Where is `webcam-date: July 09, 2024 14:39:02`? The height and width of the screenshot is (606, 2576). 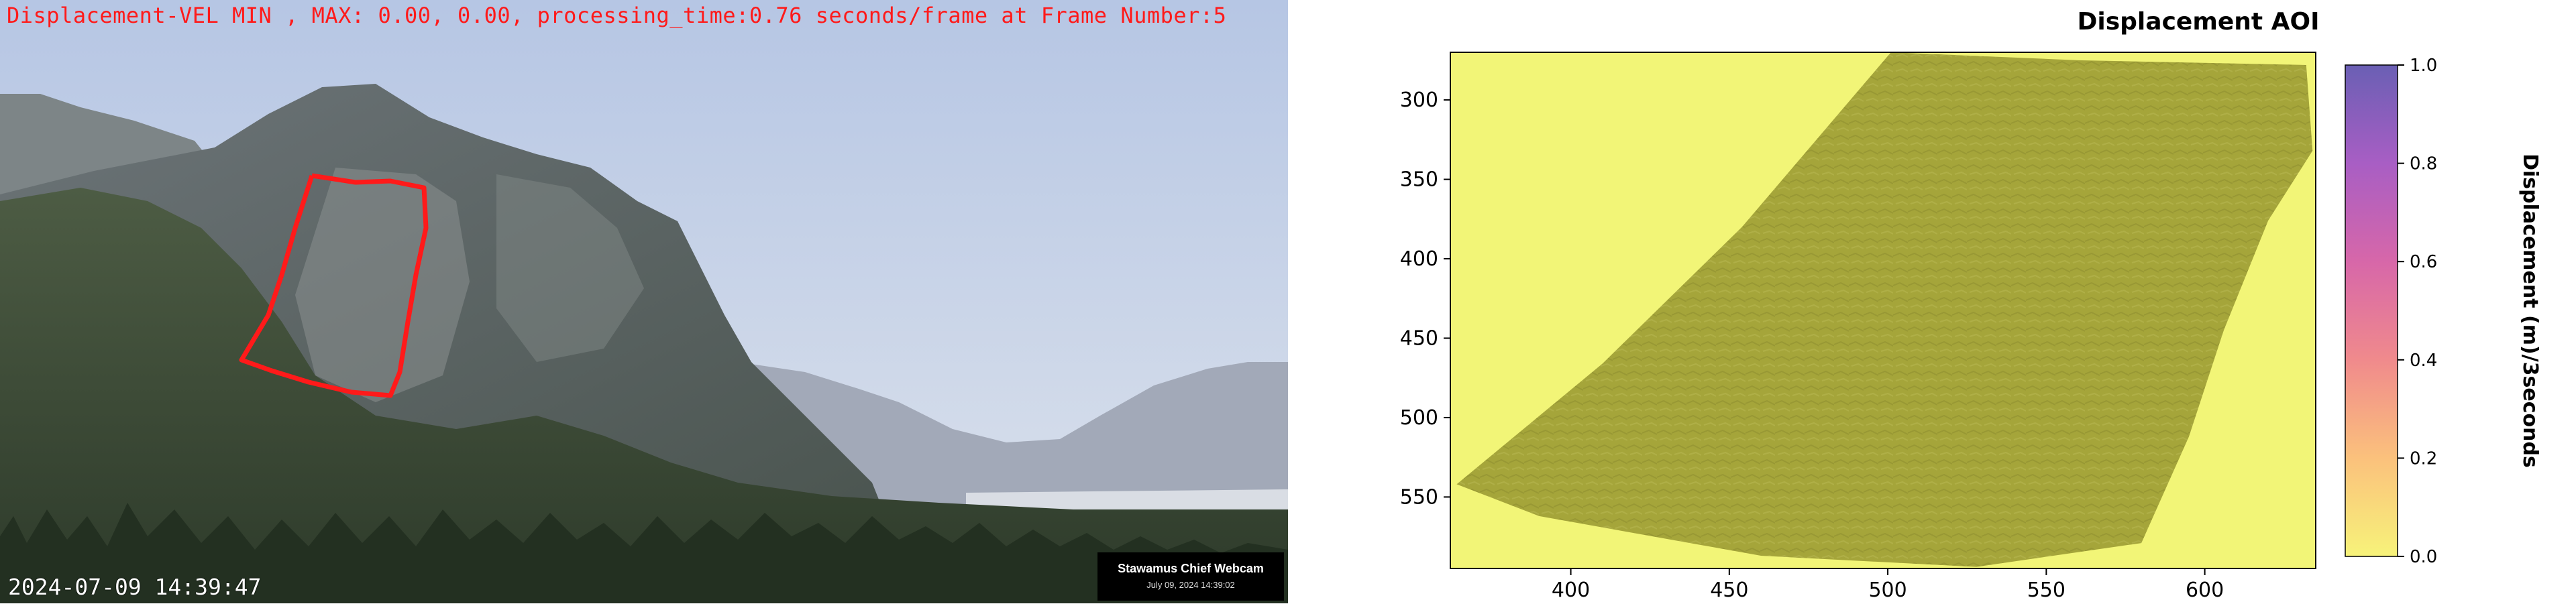
webcam-date: July 09, 2024 14:39:02 is located at coordinates (1190, 585).